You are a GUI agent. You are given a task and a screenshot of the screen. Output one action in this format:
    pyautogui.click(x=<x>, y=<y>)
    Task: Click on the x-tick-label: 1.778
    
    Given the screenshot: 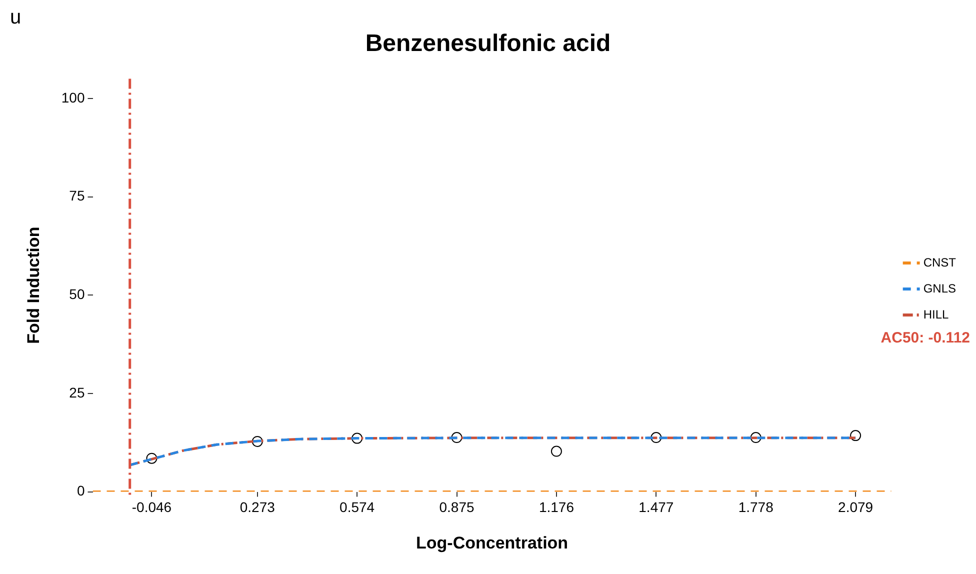 What is the action you would take?
    pyautogui.click(x=756, y=507)
    